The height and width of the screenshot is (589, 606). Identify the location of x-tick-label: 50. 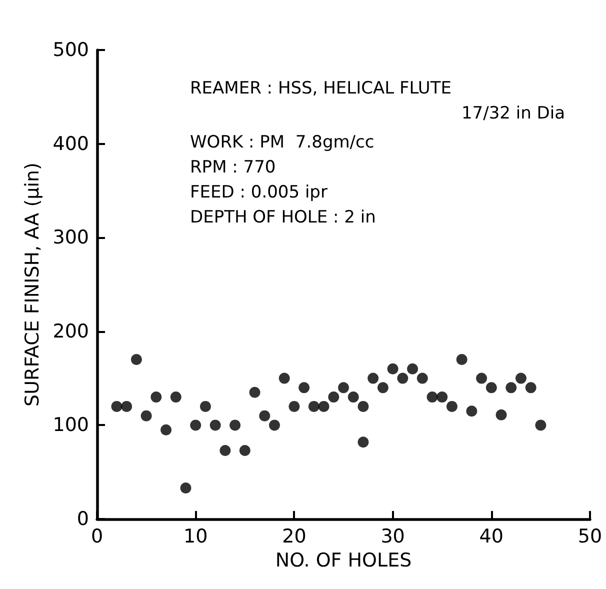
(590, 537).